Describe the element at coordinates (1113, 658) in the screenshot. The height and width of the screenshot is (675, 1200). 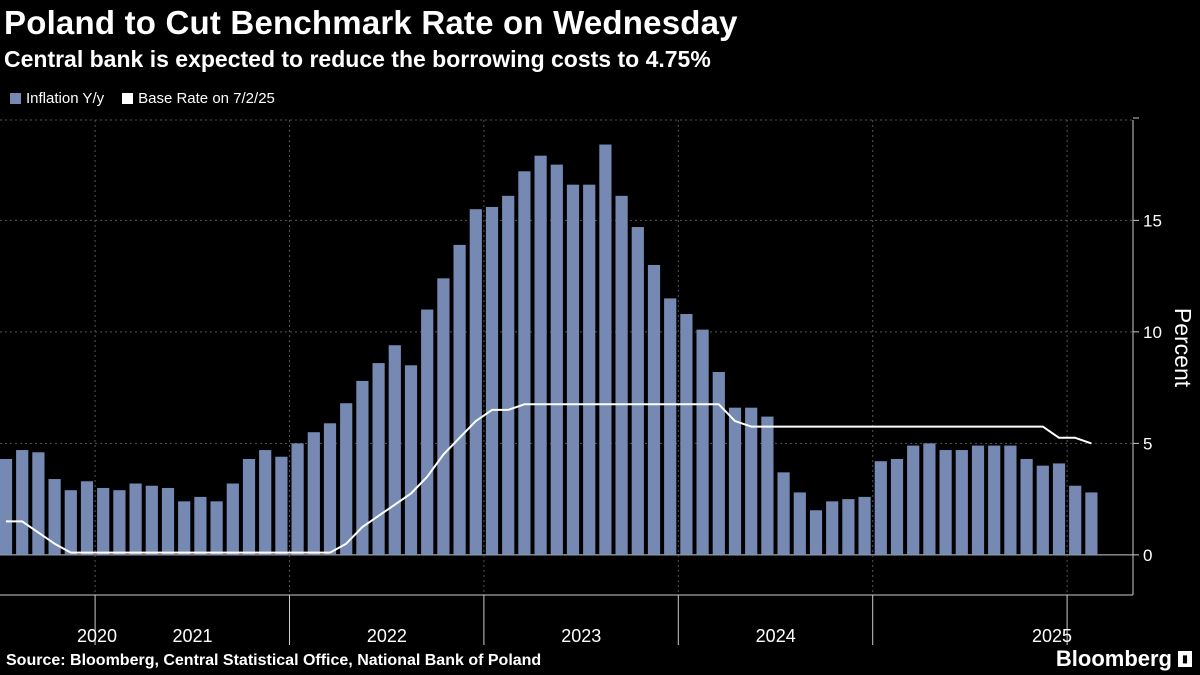
I see `logo-text: Bloomberg` at that location.